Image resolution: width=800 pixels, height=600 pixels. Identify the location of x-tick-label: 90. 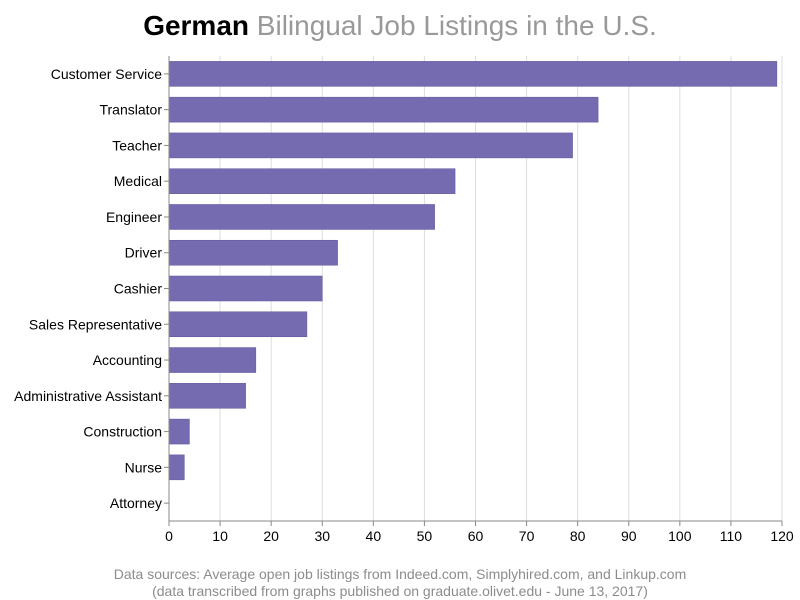
(629, 536).